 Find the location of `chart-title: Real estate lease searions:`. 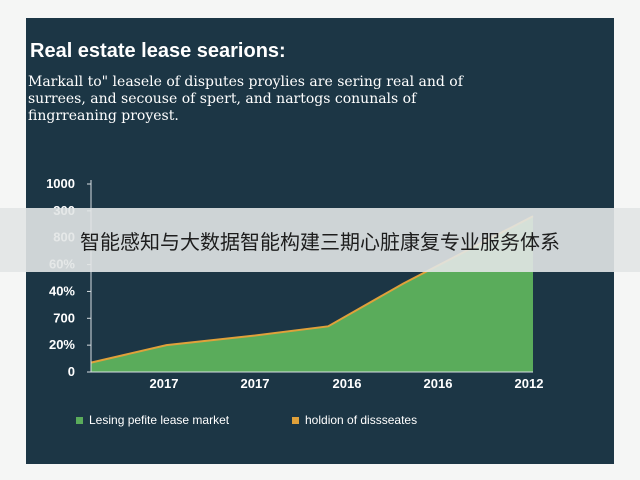

chart-title: Real estate lease searions: is located at coordinates (158, 51).